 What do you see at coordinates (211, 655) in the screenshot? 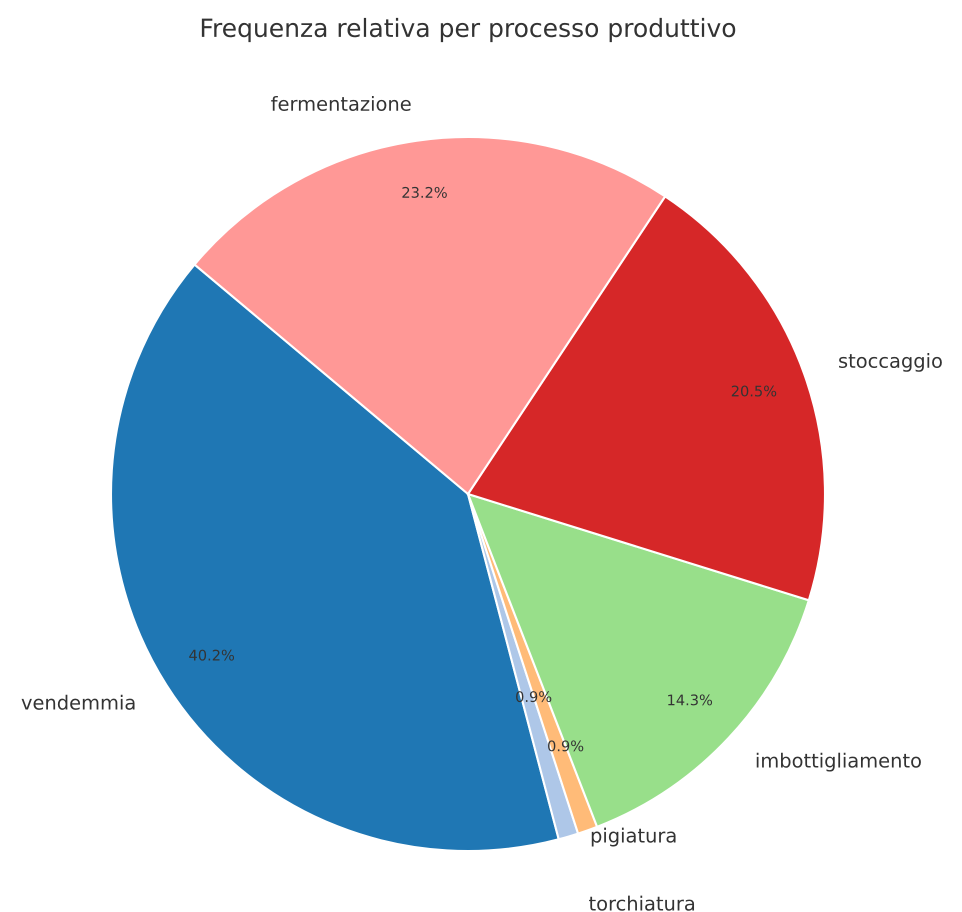
I see `data-label: 40.2%` at bounding box center [211, 655].